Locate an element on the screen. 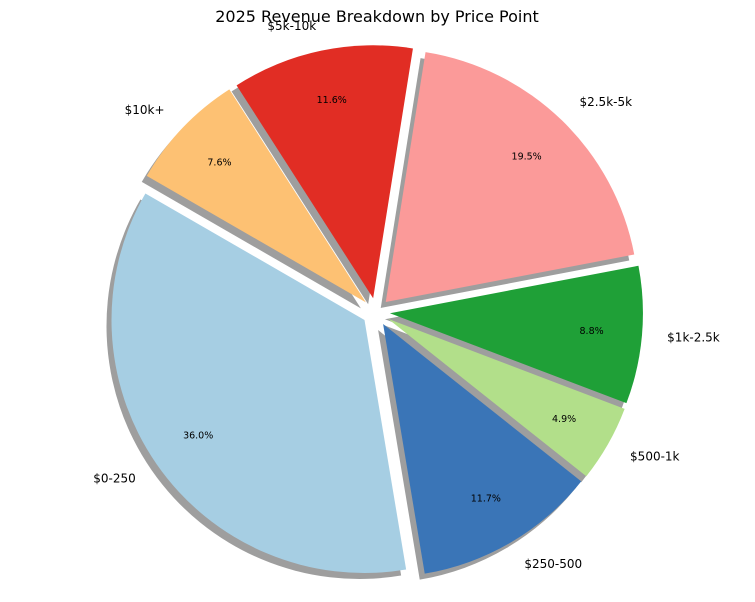 The height and width of the screenshot is (602, 755). category-label: $500-1k is located at coordinates (655, 457).